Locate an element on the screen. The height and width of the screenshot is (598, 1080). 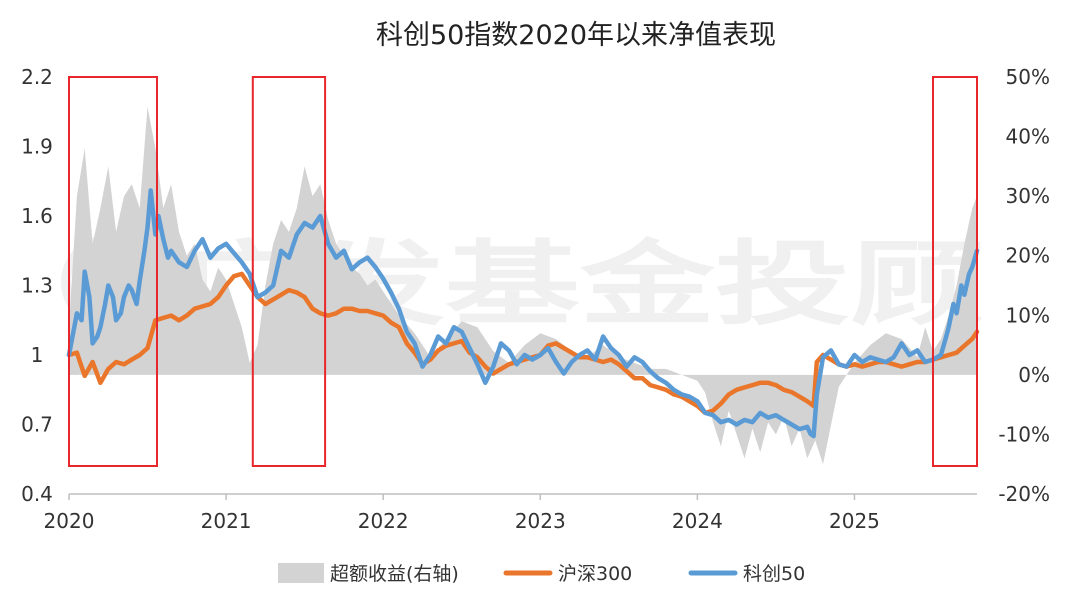
y-left-tick-label: 0.7 is located at coordinates (37, 425).